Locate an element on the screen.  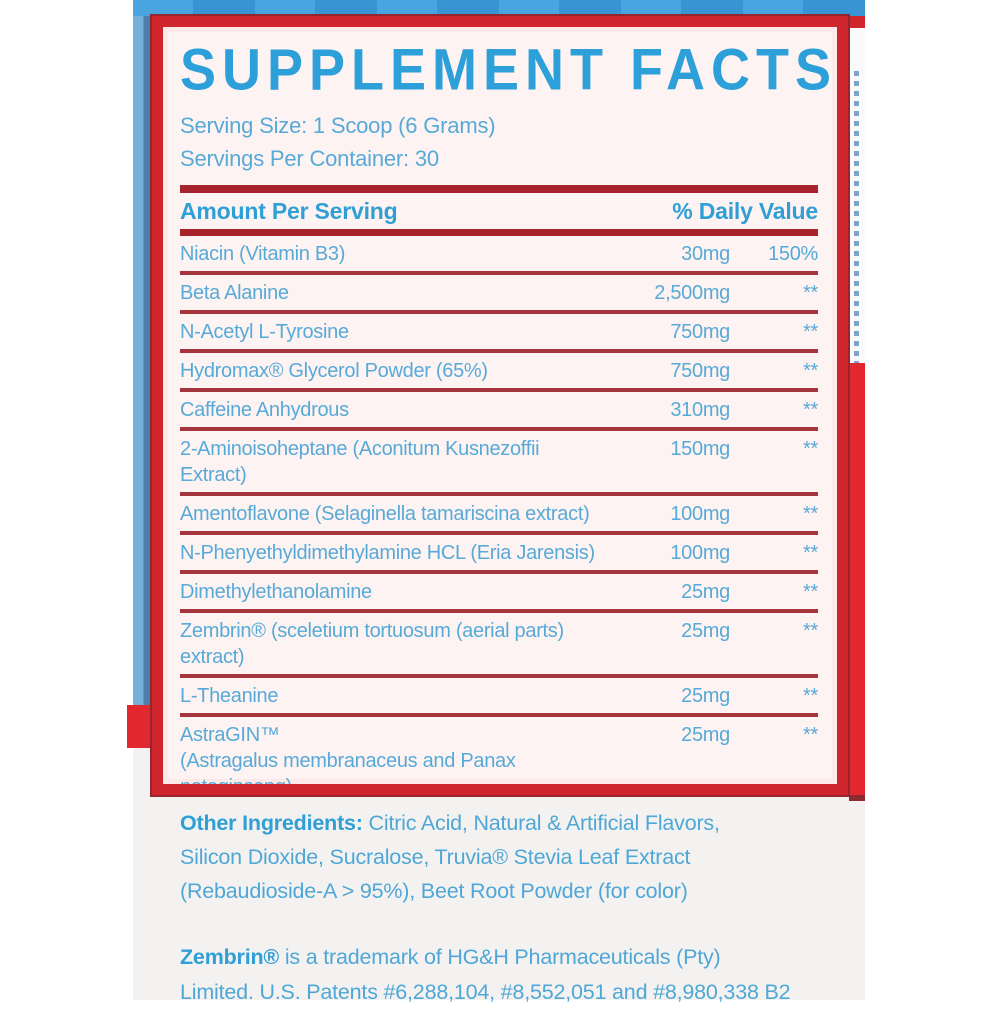
table-row: Dimethylethanolamine 25mg ** is located at coordinates (499, 593).